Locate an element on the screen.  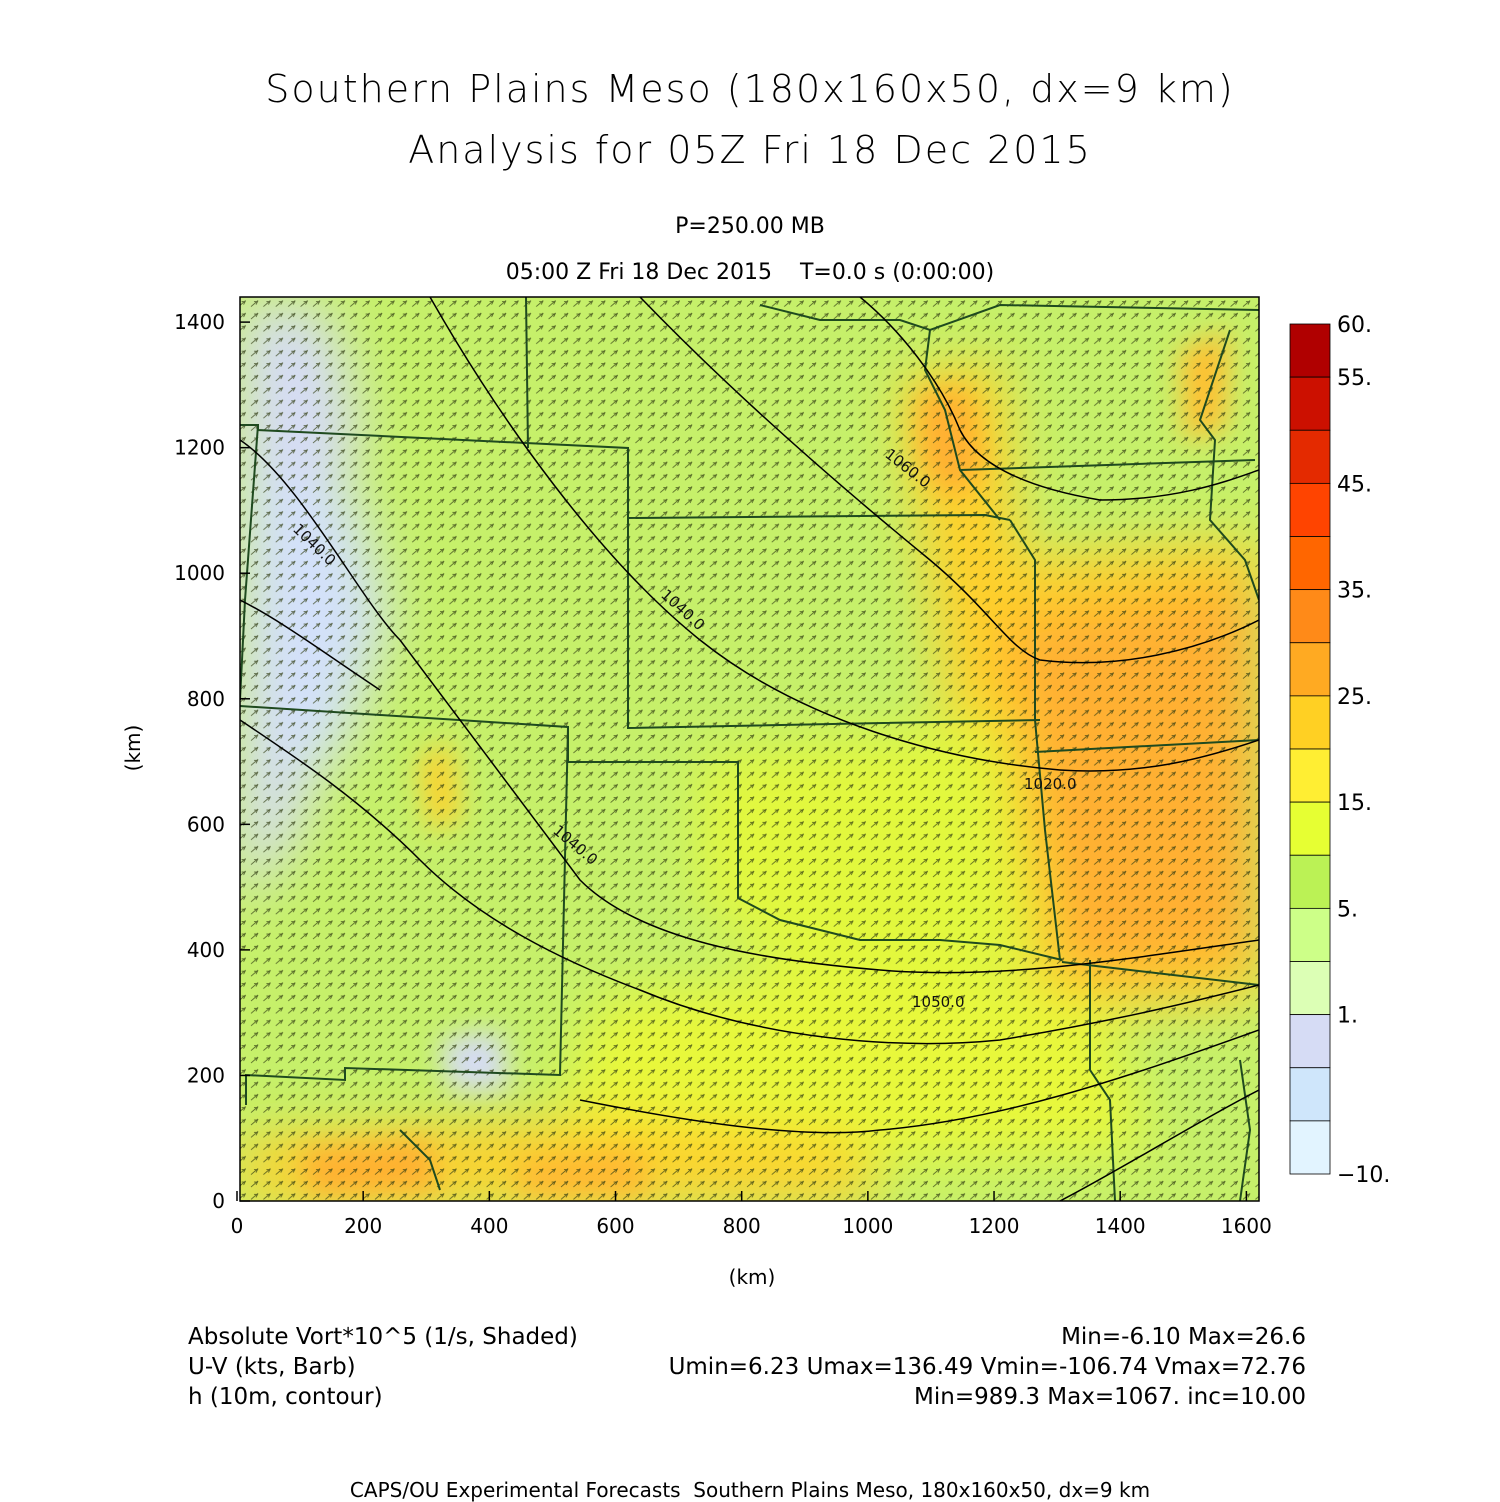
footer-field-2: U-V (kts, Barb) is located at coordinates (272, 1367).